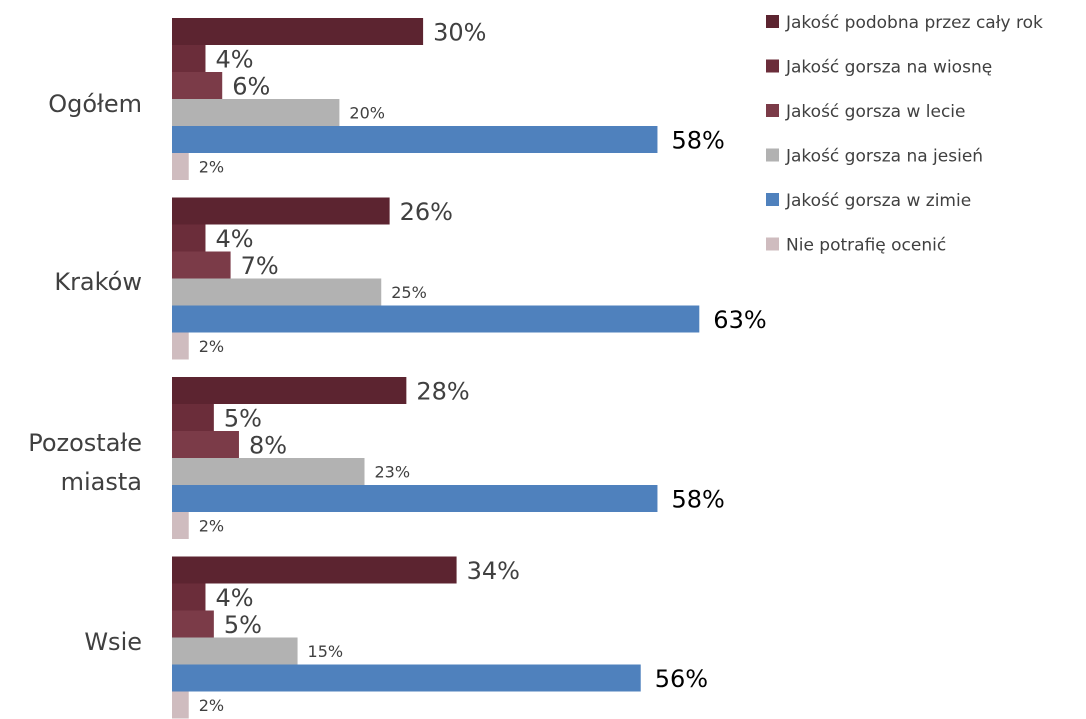 This screenshot has width=1086, height=719. Describe the element at coordinates (211, 167) in the screenshot. I see `data-label-ogolem-nie-potrafie-ocenic: 2%` at that location.